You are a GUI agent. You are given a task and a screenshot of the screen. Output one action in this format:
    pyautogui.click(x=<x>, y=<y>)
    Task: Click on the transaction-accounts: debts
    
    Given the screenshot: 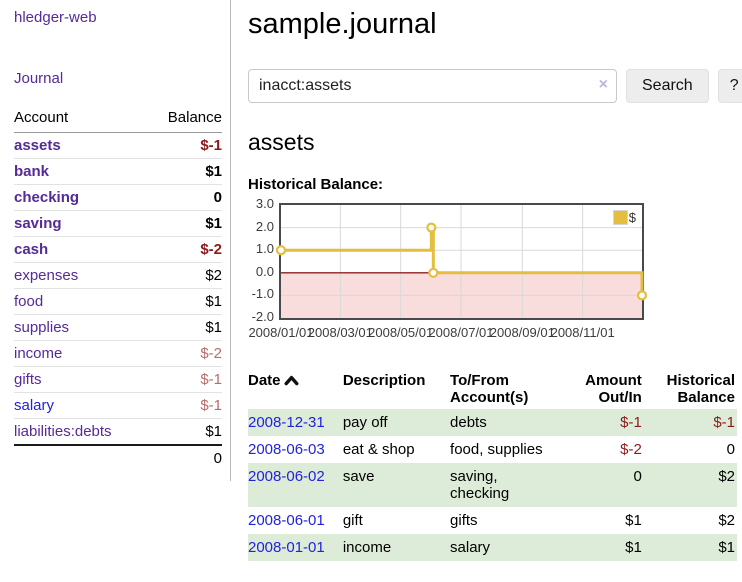 What is the action you would take?
    pyautogui.click(x=468, y=422)
    